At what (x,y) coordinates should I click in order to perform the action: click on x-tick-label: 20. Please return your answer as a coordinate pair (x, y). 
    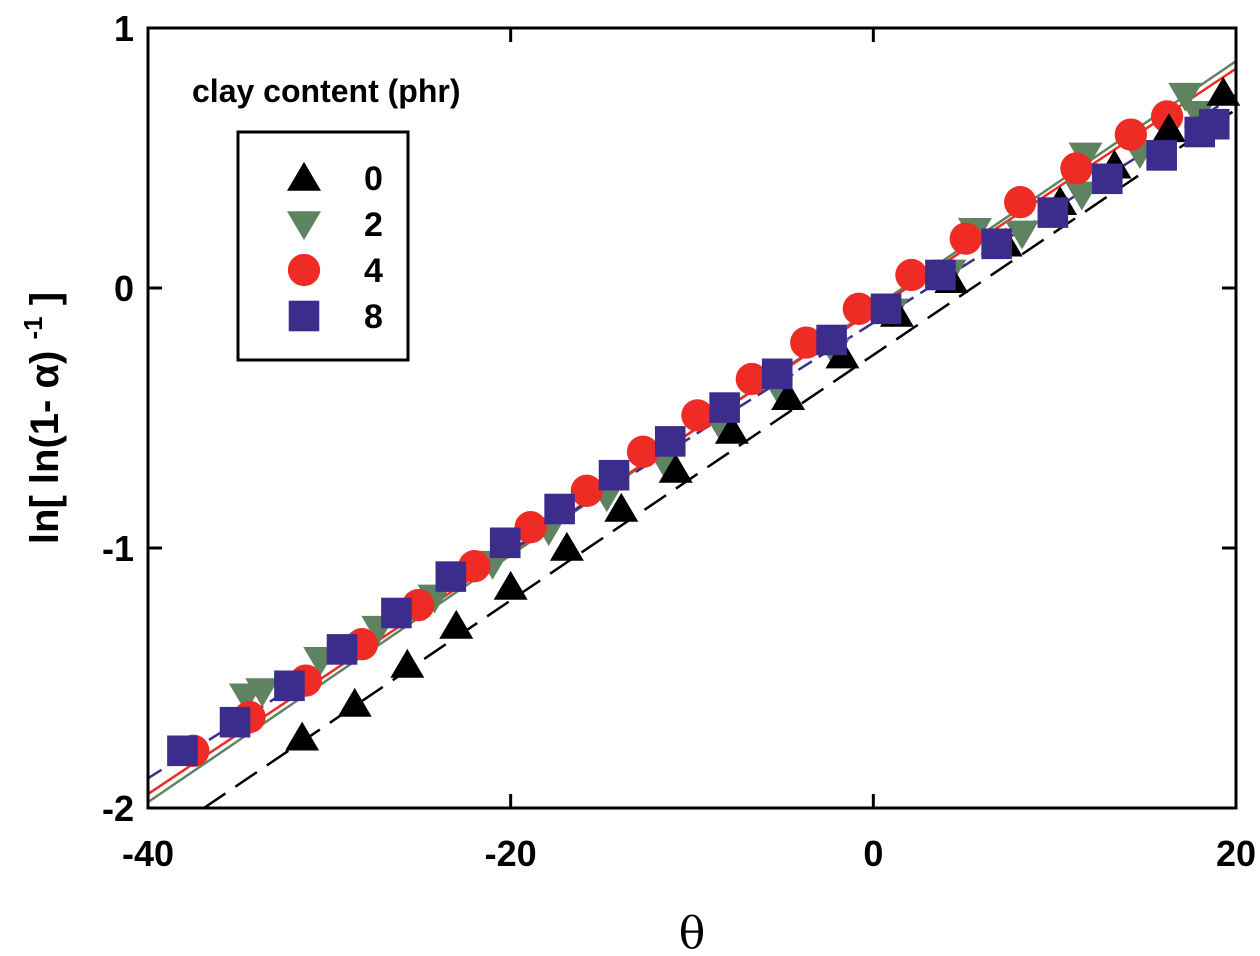
    Looking at the image, I should click on (1236, 853).